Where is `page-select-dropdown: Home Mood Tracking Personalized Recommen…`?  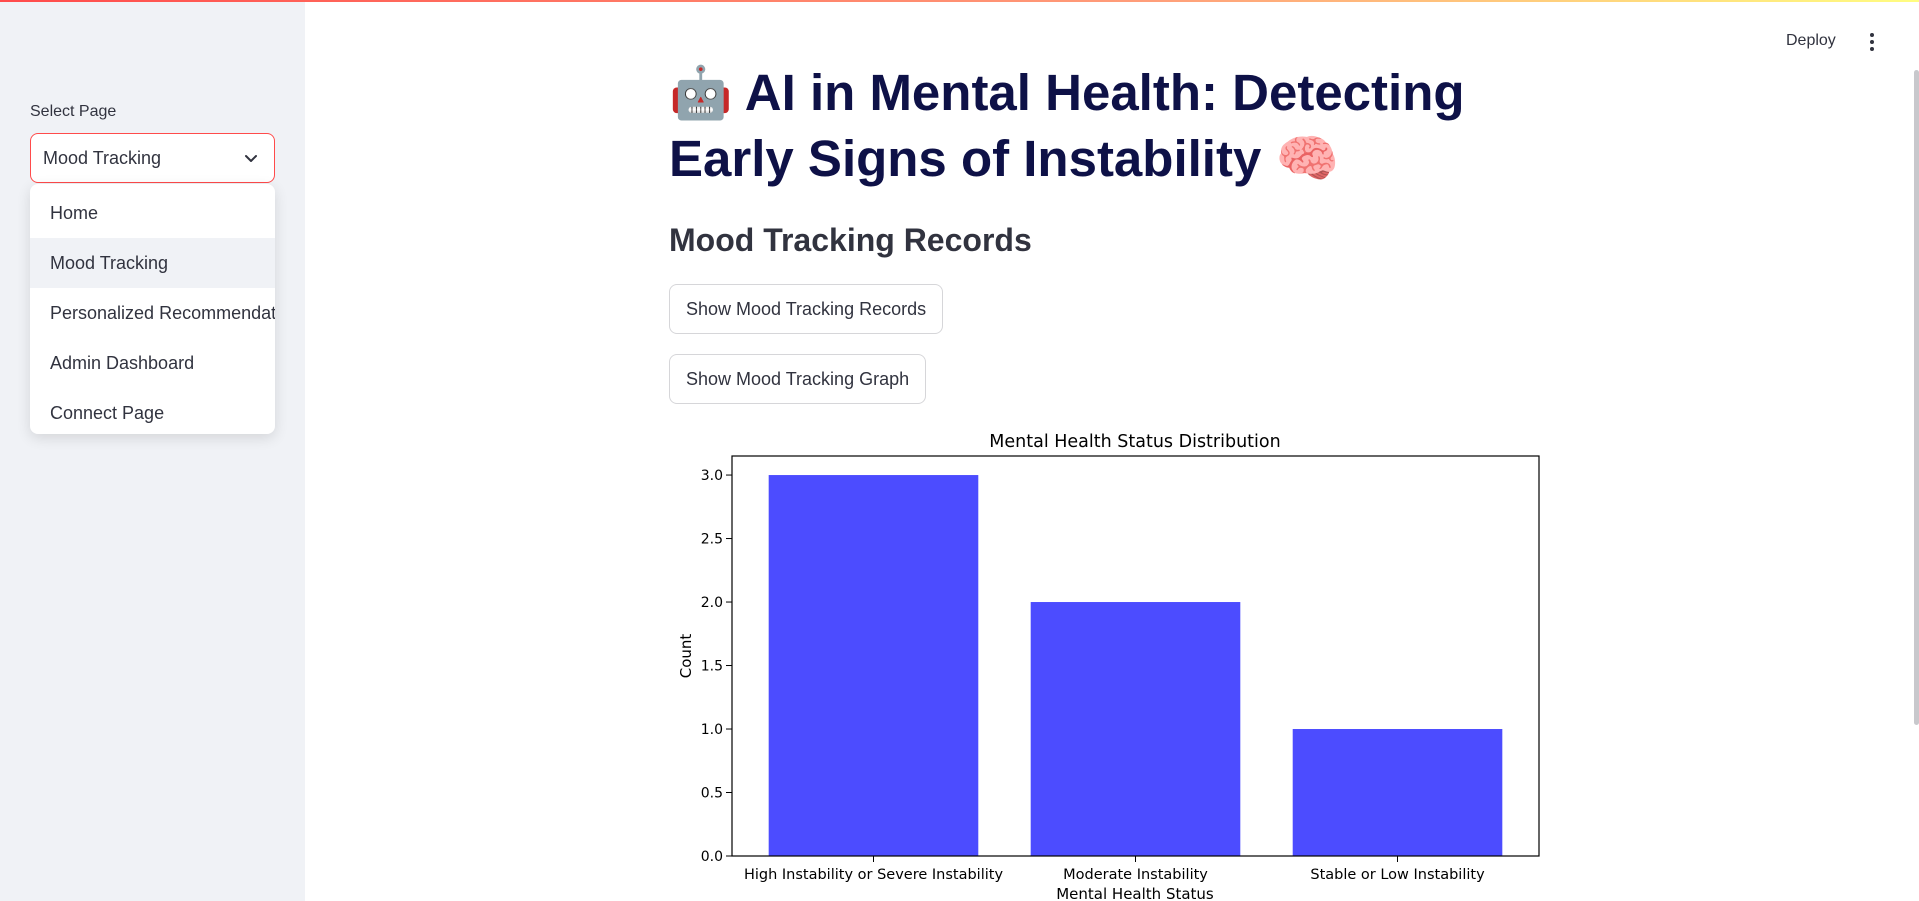 page-select-dropdown: Home Mood Tracking Personalized Recommen… is located at coordinates (152, 309).